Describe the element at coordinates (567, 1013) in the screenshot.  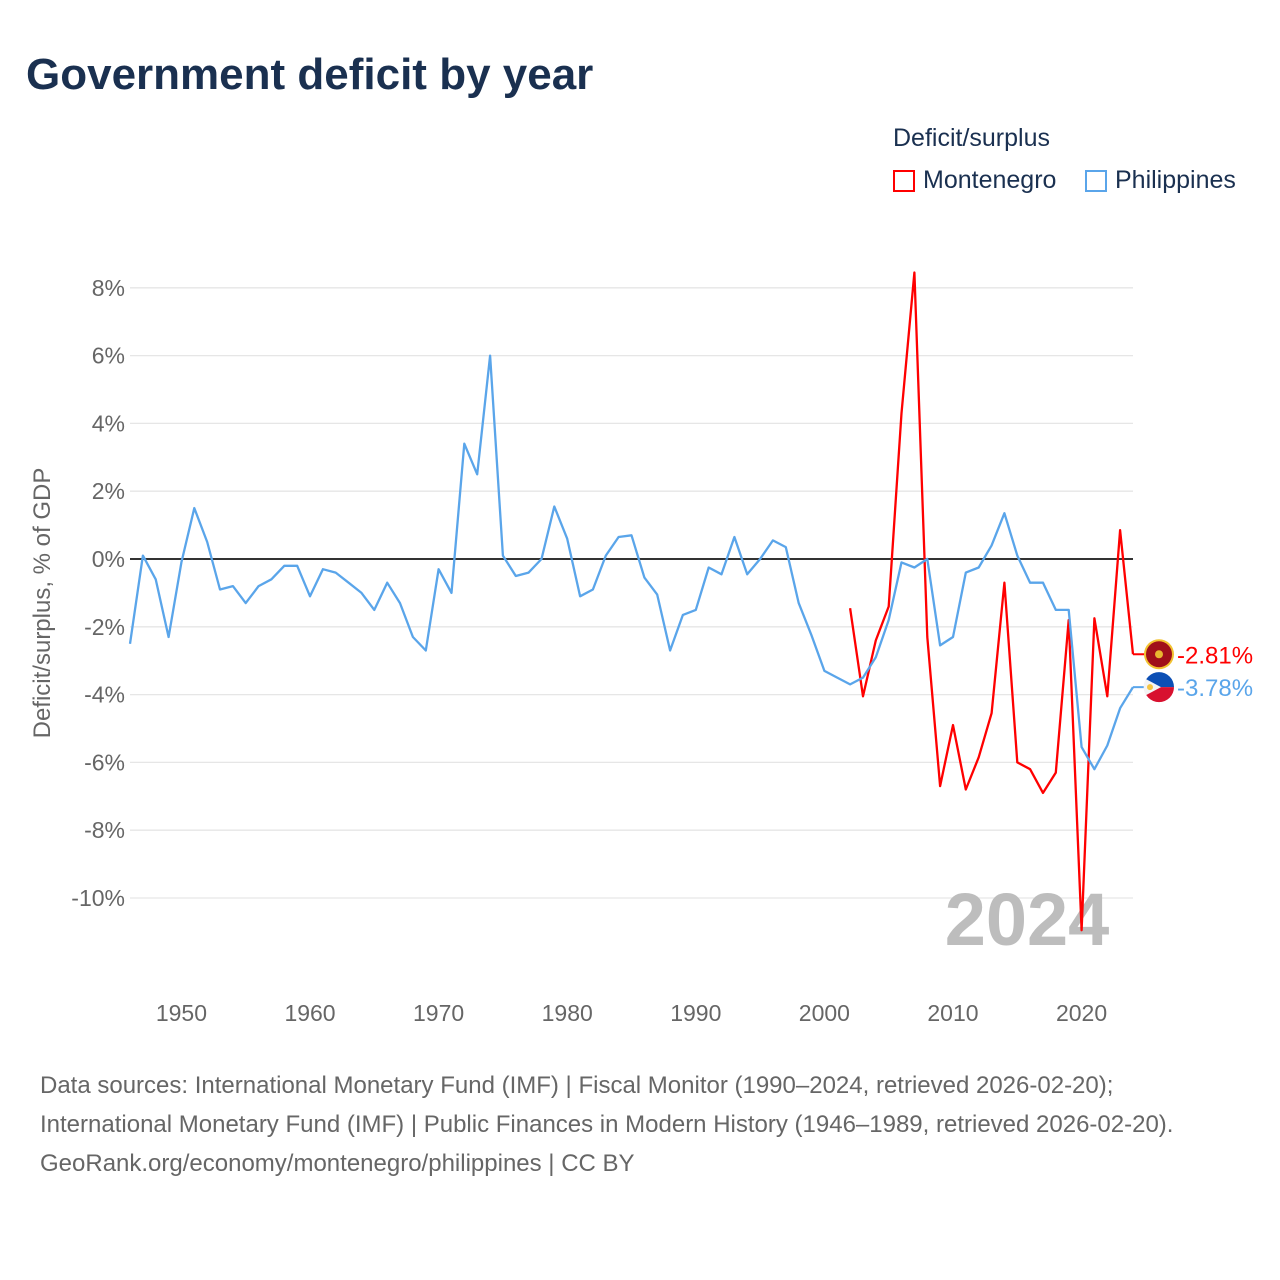
I see `x-tick-label: 1980` at that location.